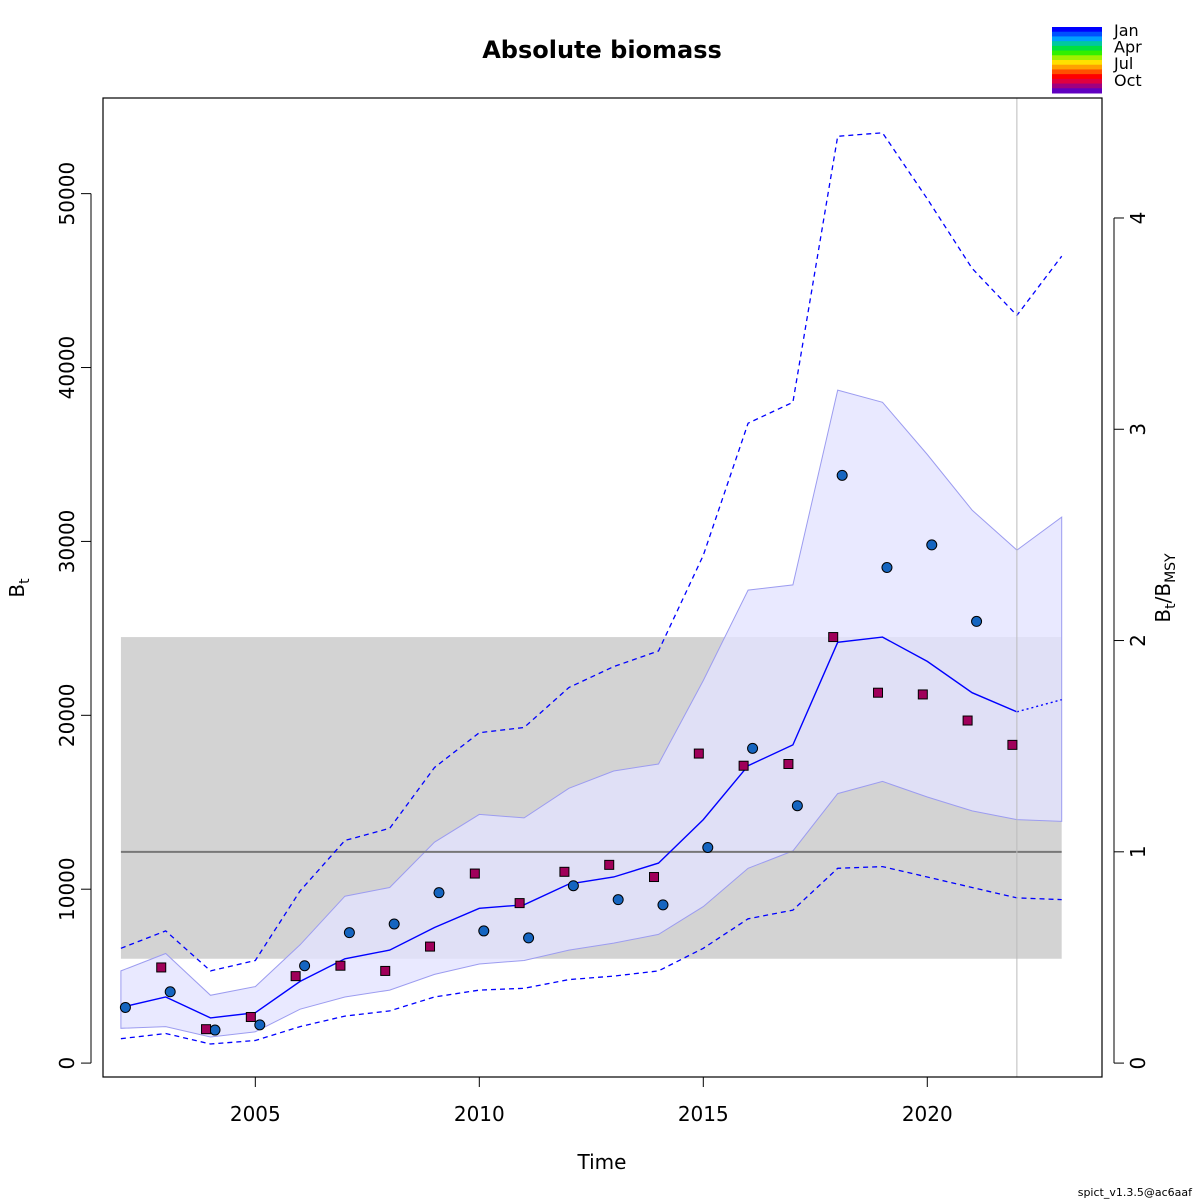 This screenshot has height=1200, width=1200. What do you see at coordinates (1135, 1192) in the screenshot?
I see `version-footer: spict_v1.3.5@ac6aaf` at bounding box center [1135, 1192].